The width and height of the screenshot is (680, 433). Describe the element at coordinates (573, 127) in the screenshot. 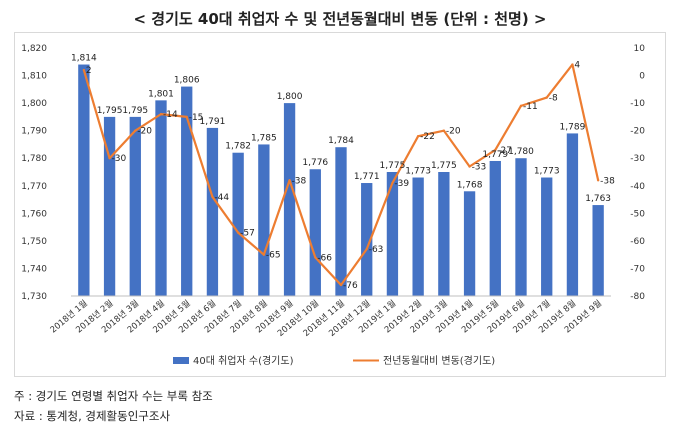

I see `bar-value-label: 1,789` at that location.